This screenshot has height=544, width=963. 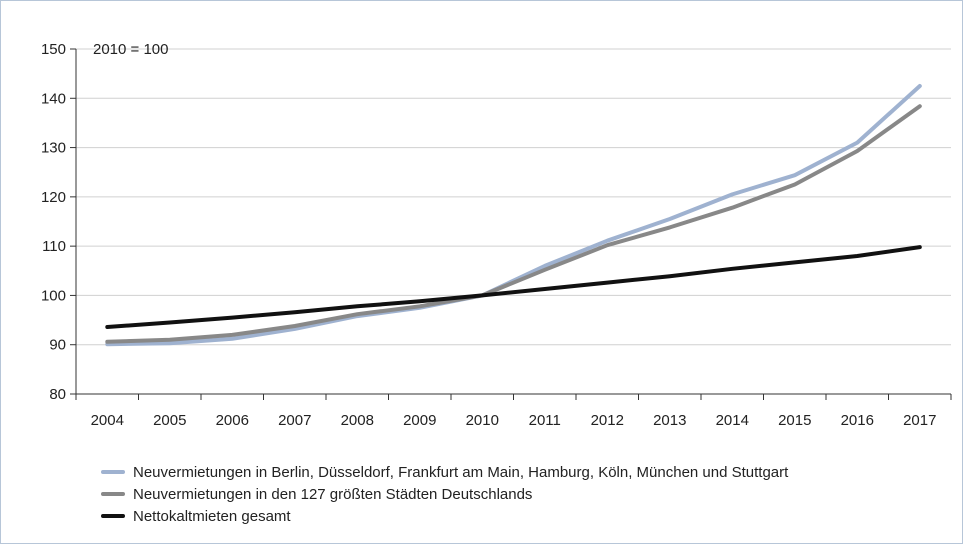 What do you see at coordinates (53, 49) in the screenshot?
I see `y-tick-label-150: 150` at bounding box center [53, 49].